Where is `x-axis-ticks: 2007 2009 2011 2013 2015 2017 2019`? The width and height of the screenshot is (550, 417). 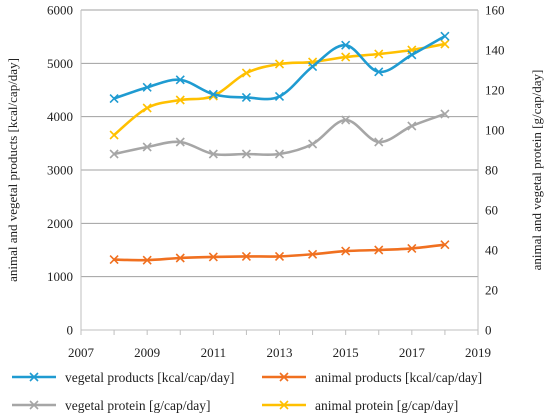
x-axis-ticks: 2007 2009 2011 2013 2015 2017 2019 is located at coordinates (279, 345).